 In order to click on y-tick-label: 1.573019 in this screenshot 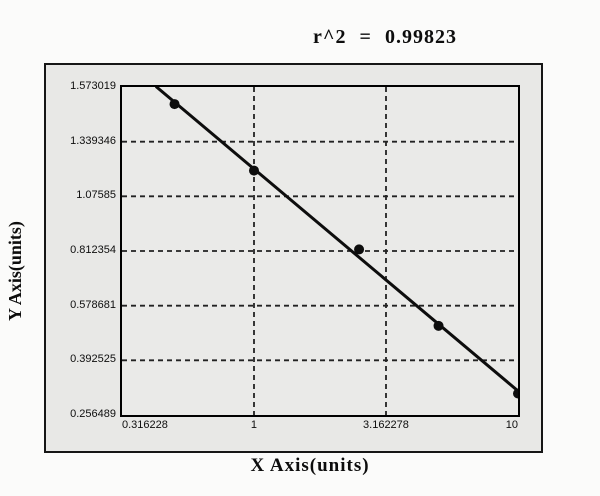, I will do `click(93, 86)`.